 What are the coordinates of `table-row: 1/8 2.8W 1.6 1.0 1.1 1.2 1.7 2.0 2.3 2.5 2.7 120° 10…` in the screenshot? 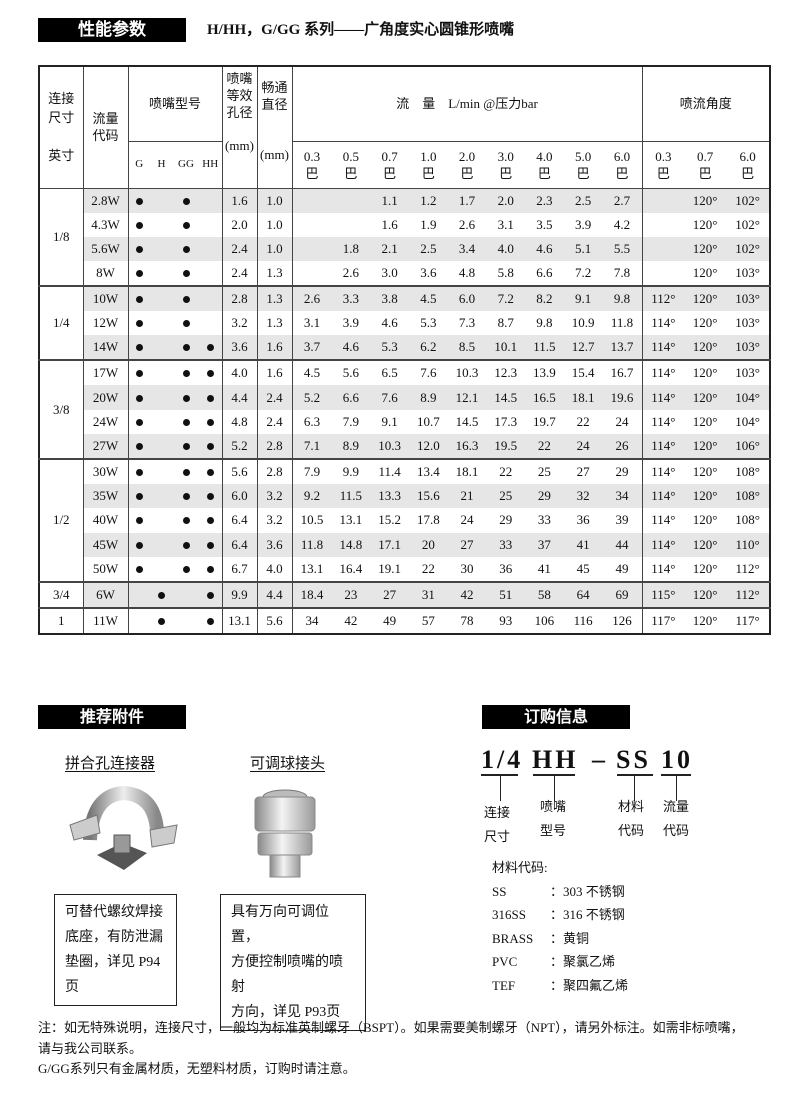 It's located at (404, 237).